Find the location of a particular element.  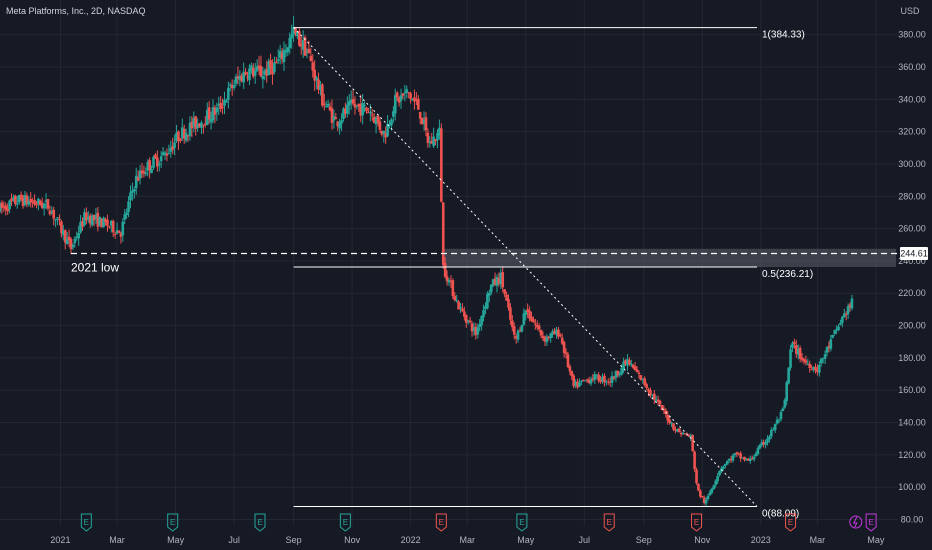

y-tick-label: 180.00 is located at coordinates (912, 358).